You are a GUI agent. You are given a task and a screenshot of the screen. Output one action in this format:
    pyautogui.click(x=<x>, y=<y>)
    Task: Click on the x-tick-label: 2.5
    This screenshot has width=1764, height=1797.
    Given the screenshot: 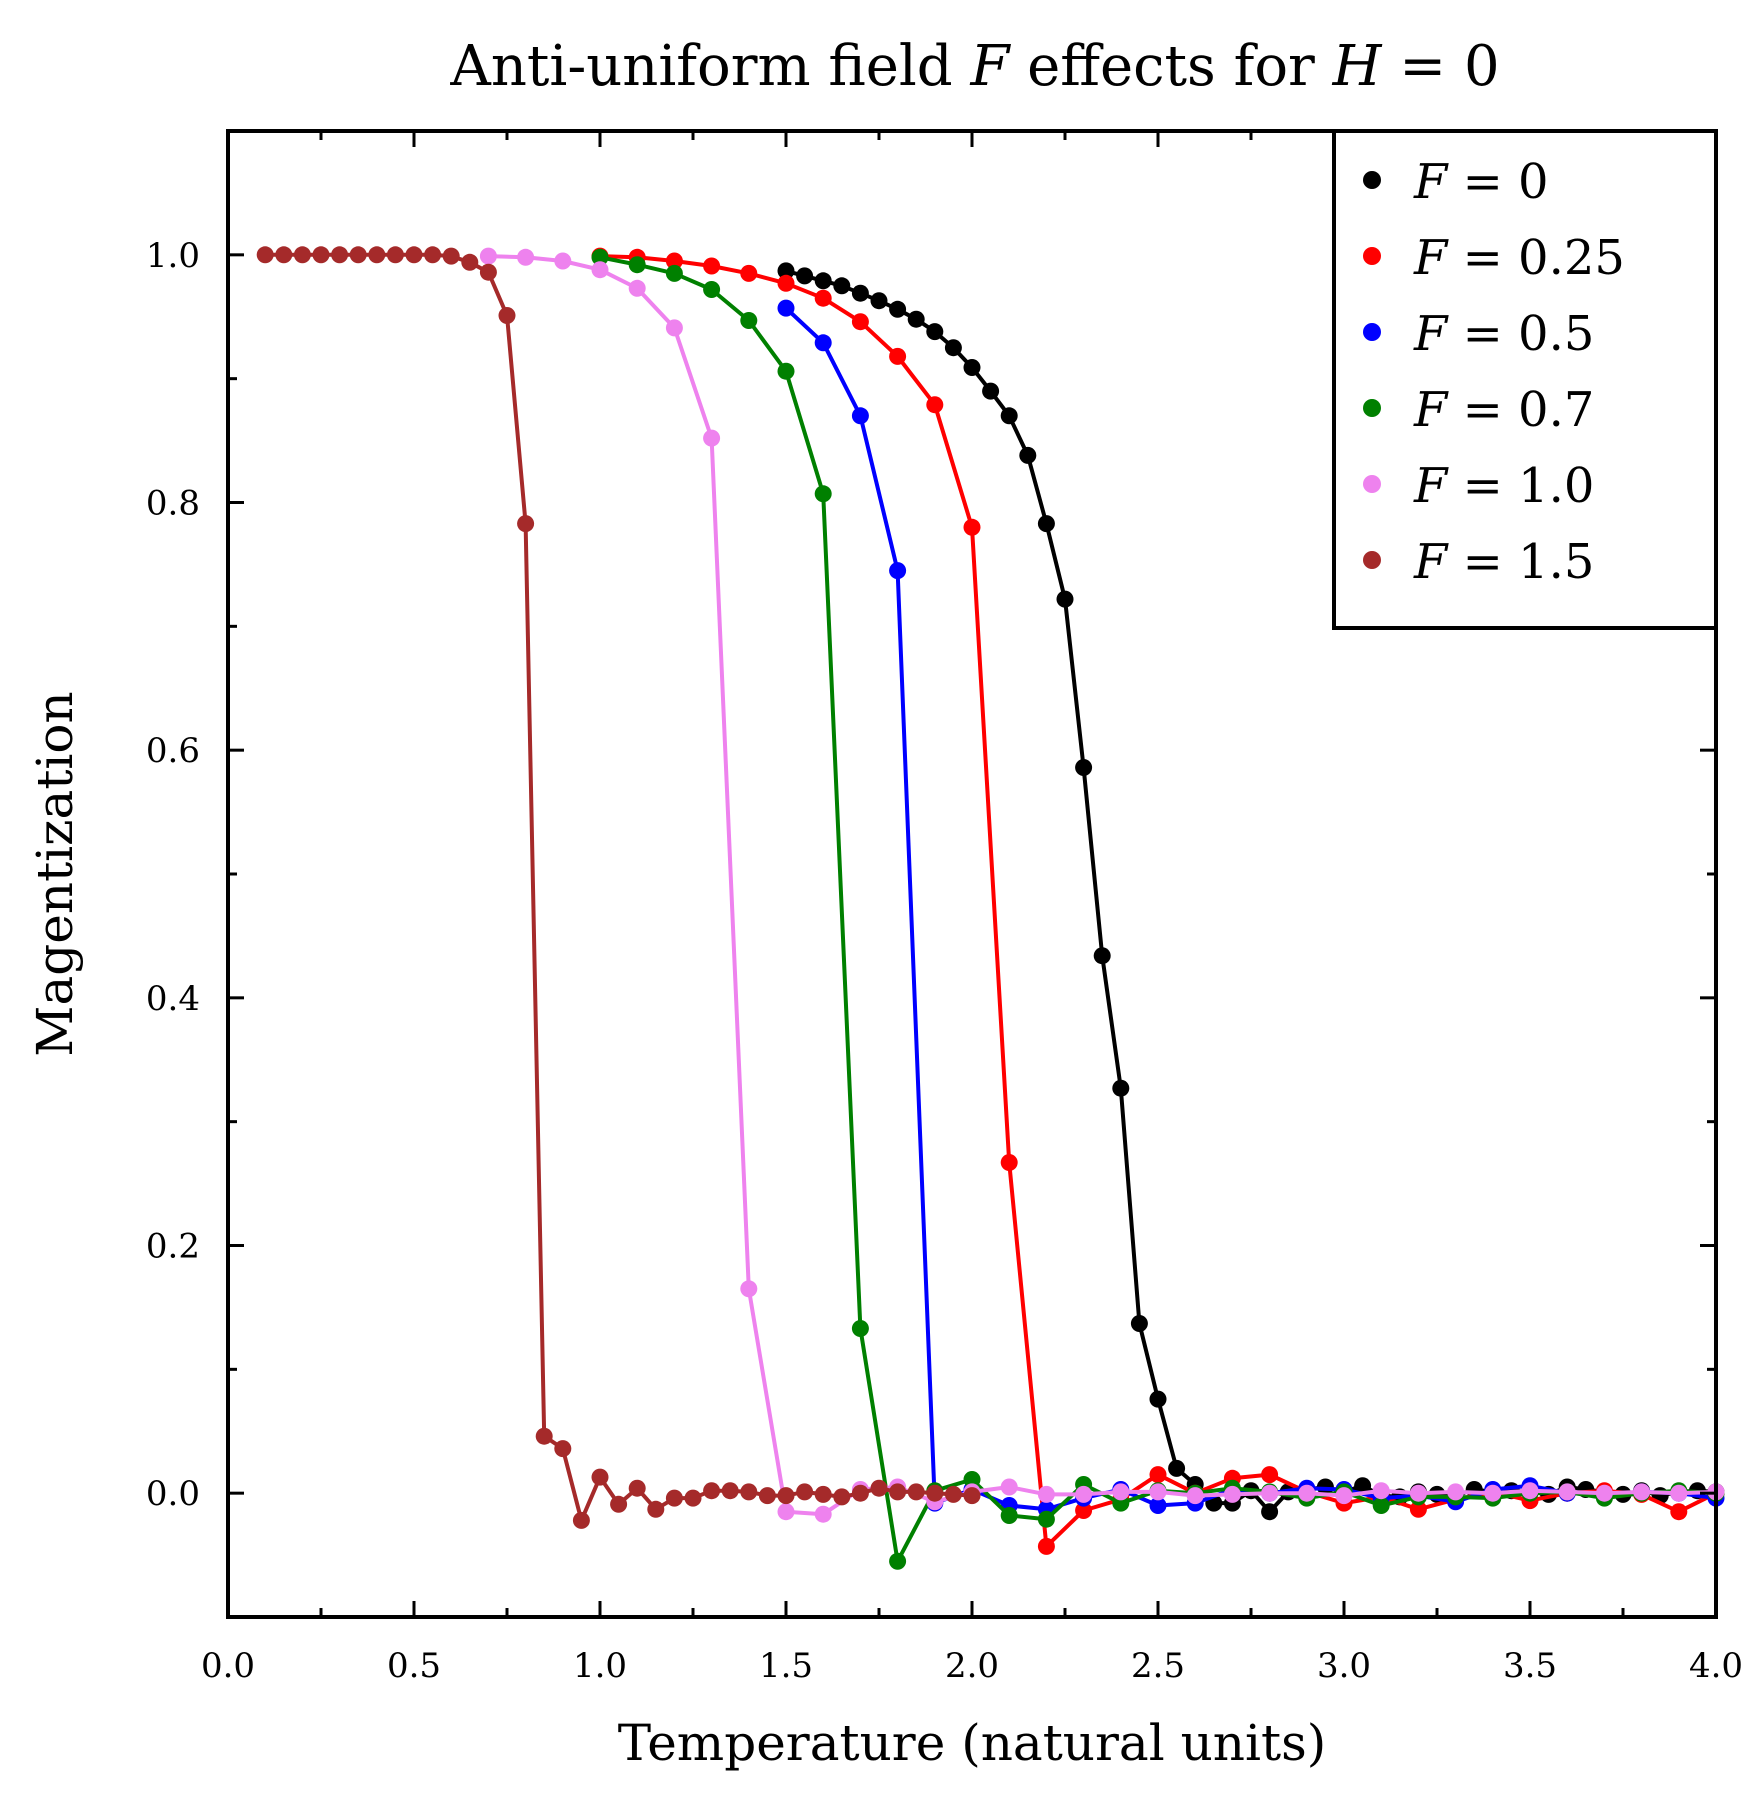 What is the action you would take?
    pyautogui.click(x=1158, y=1666)
    